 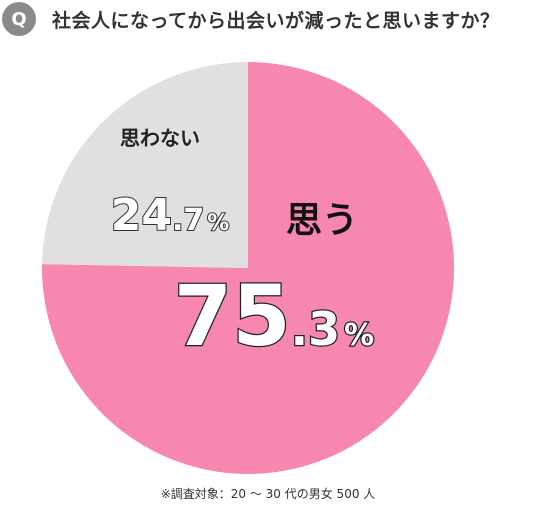 I want to click on value-dec-disagree: .7, so click(x=188, y=220).